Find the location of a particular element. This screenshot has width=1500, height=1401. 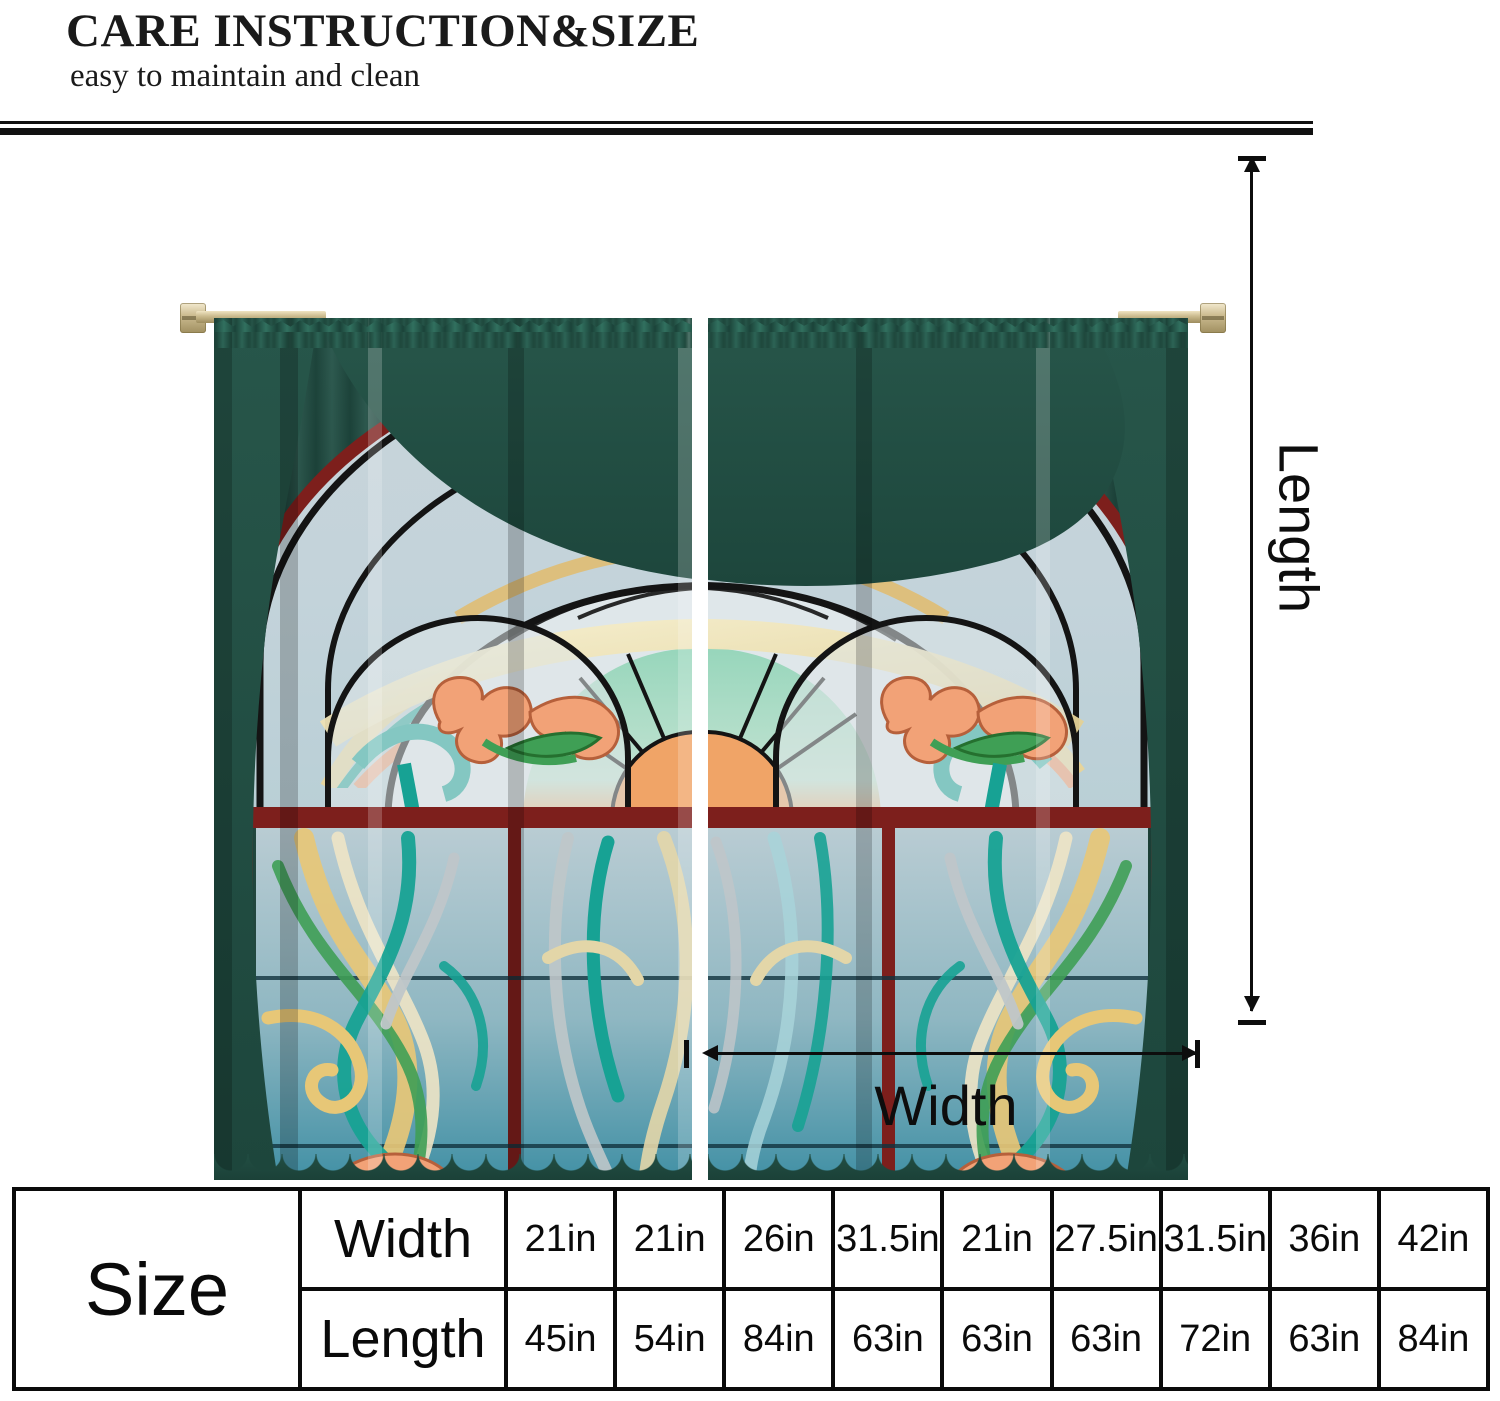

width-arrow-line is located at coordinates (951, 1053).